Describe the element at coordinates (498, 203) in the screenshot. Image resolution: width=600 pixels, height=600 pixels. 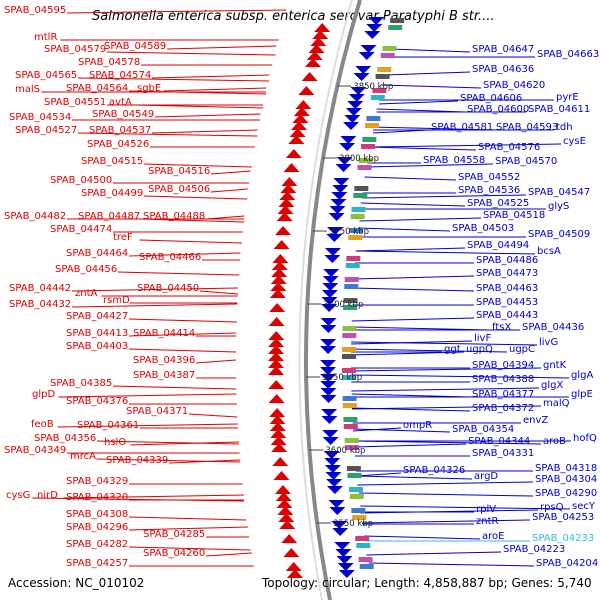
I see `gene-label-right: SPAB_04525` at that location.